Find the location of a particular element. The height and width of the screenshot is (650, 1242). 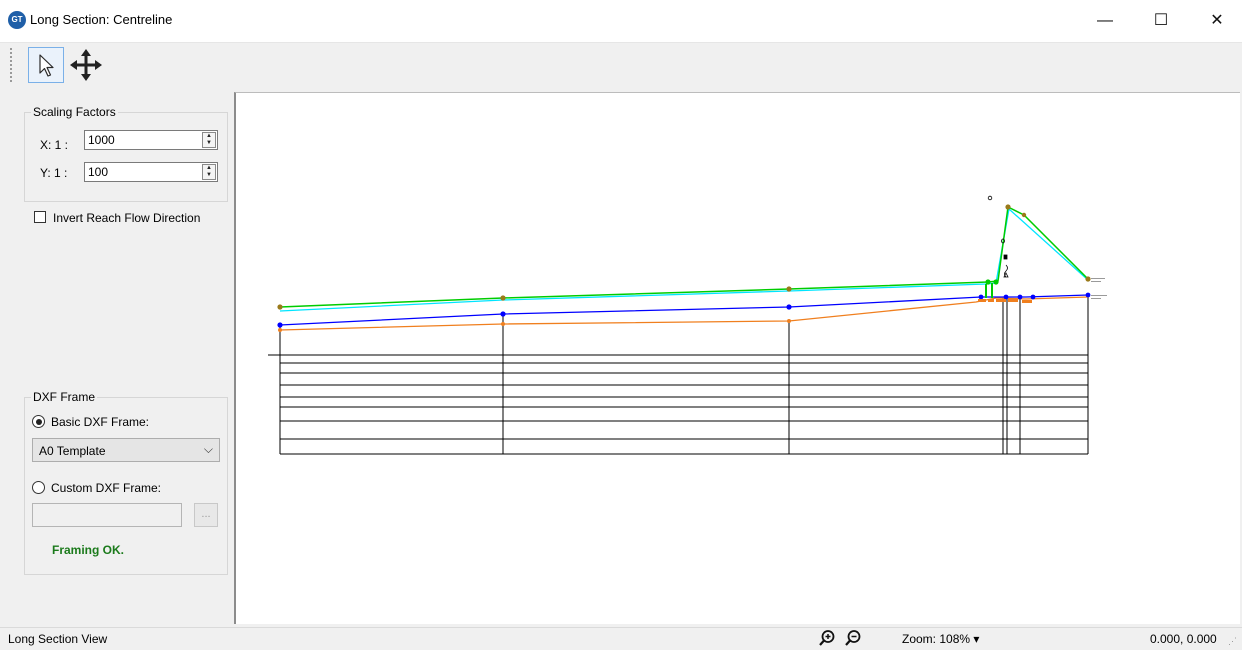

scaling-factors-group: Scaling Factors is located at coordinates (126, 153).